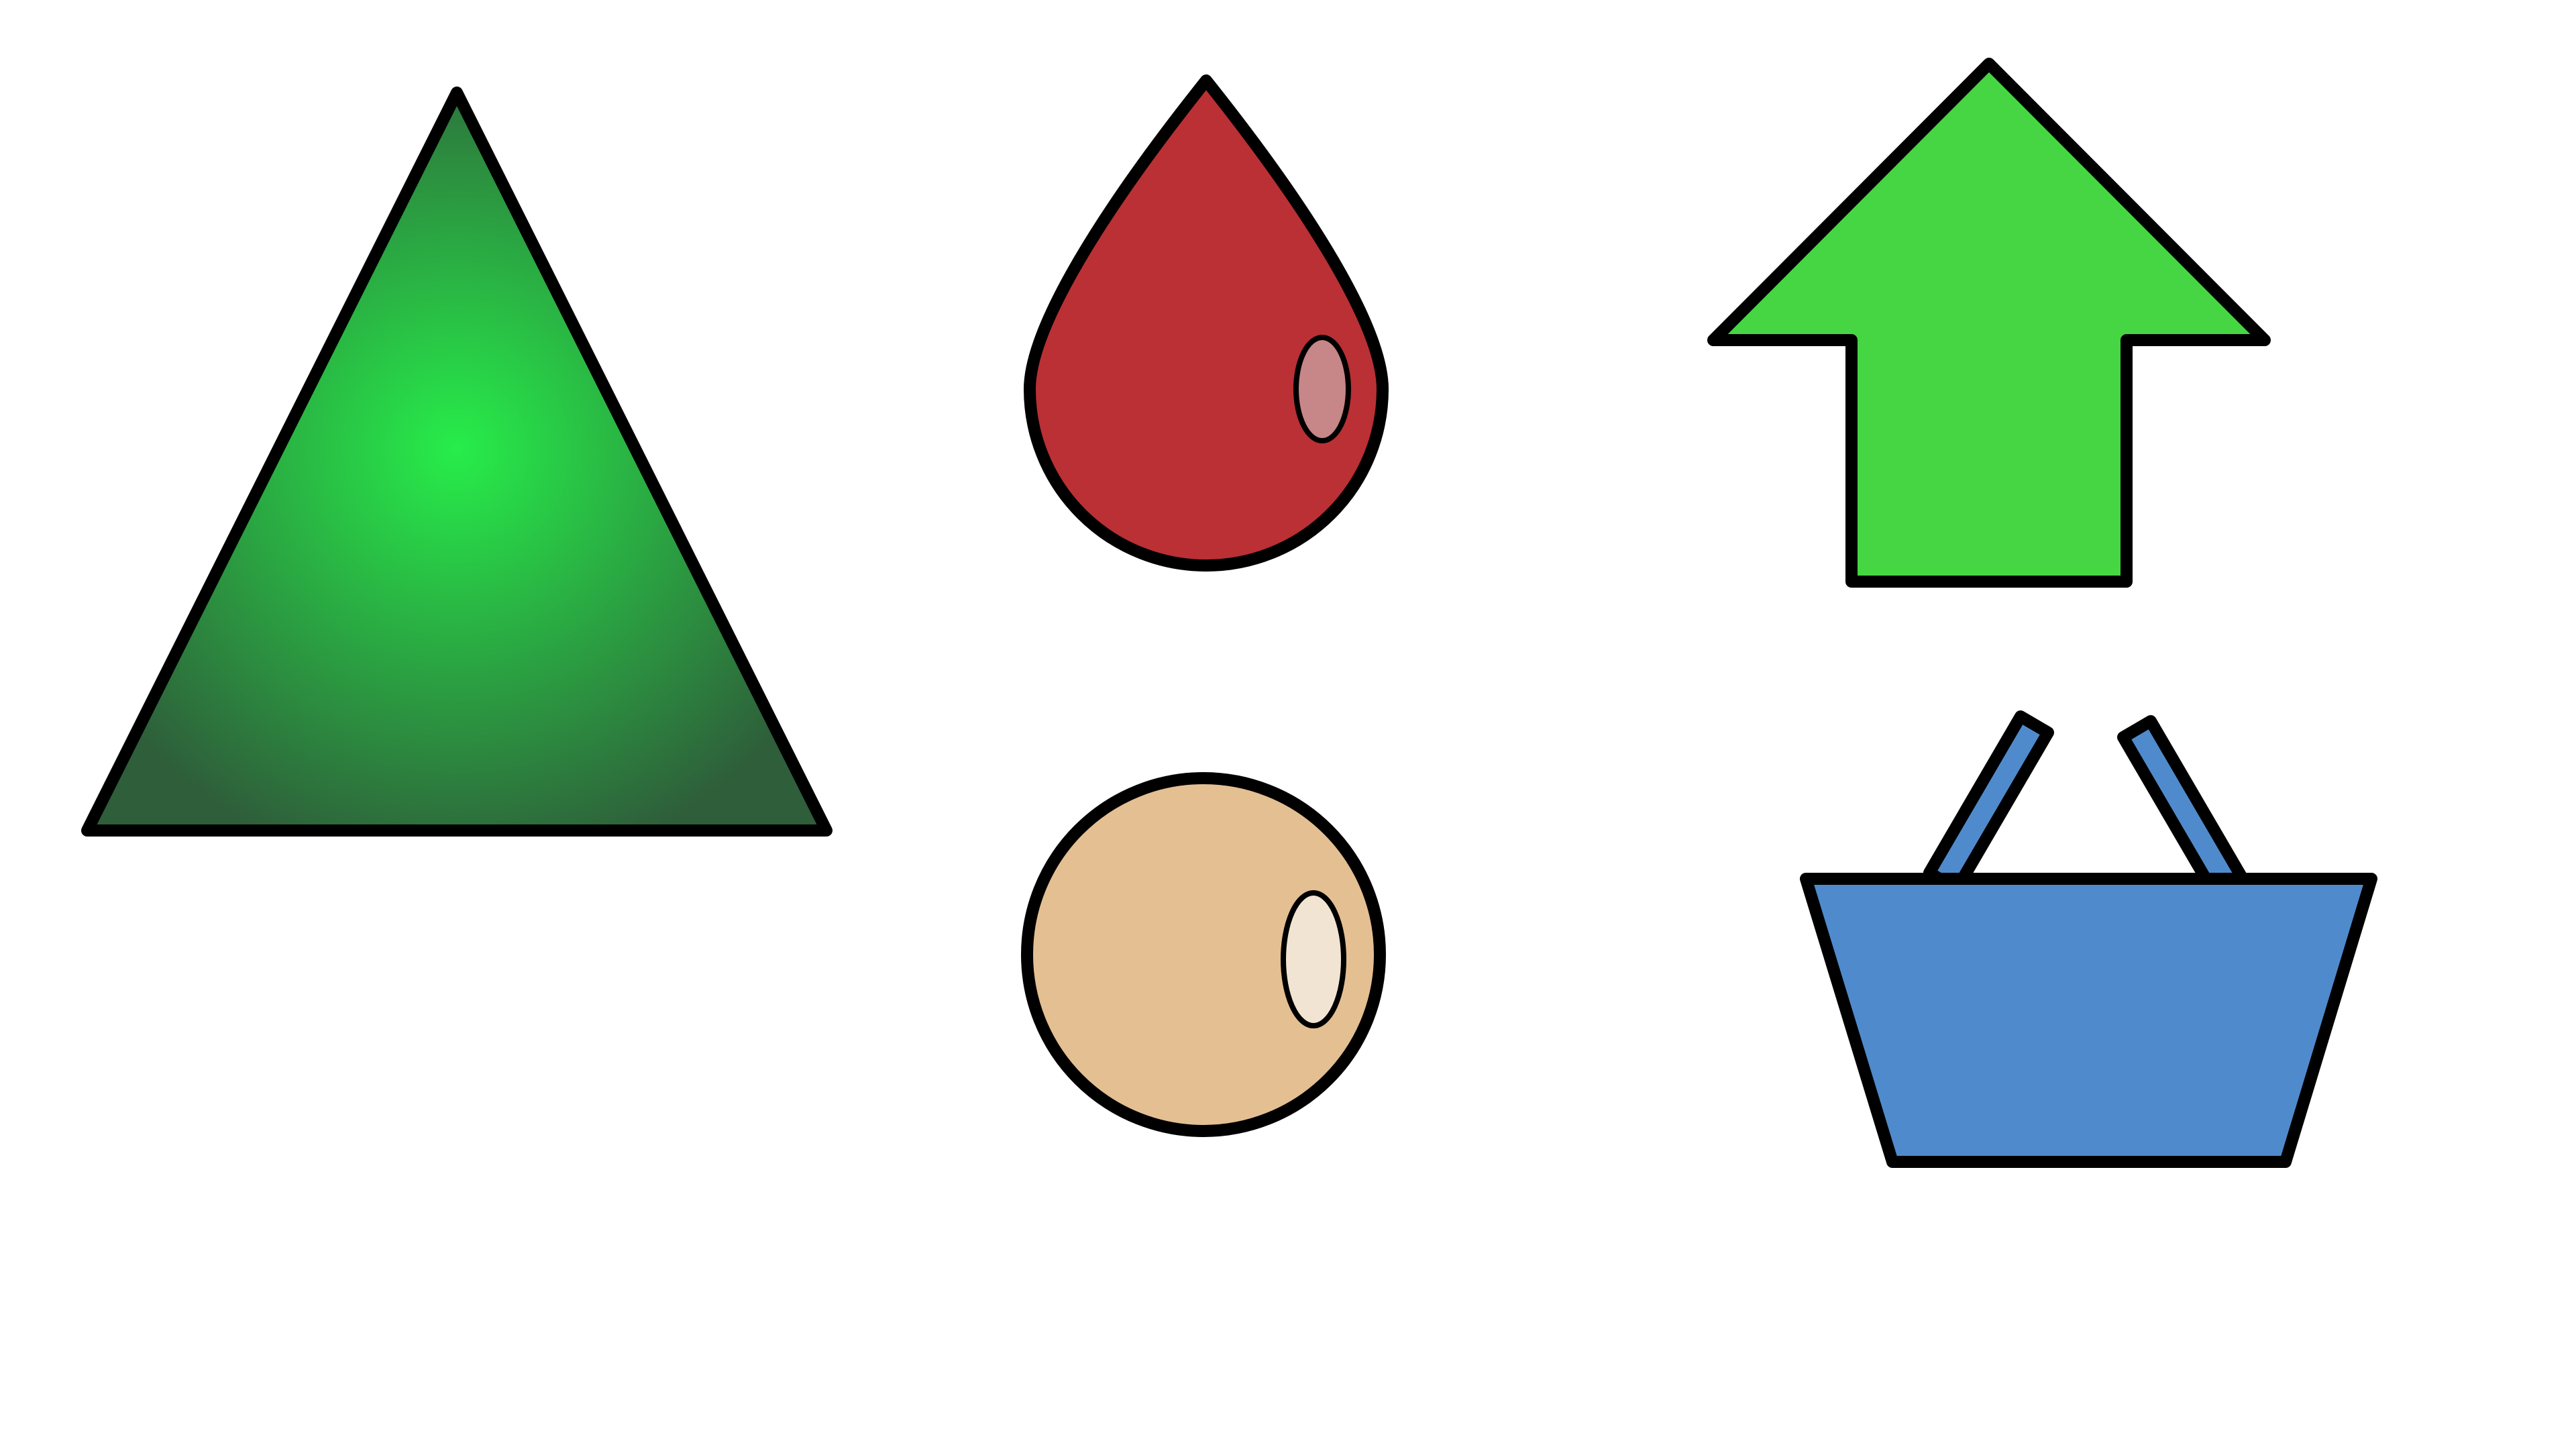  What do you see at coordinates (2182, 807) in the screenshot?
I see `basket-handle-right` at bounding box center [2182, 807].